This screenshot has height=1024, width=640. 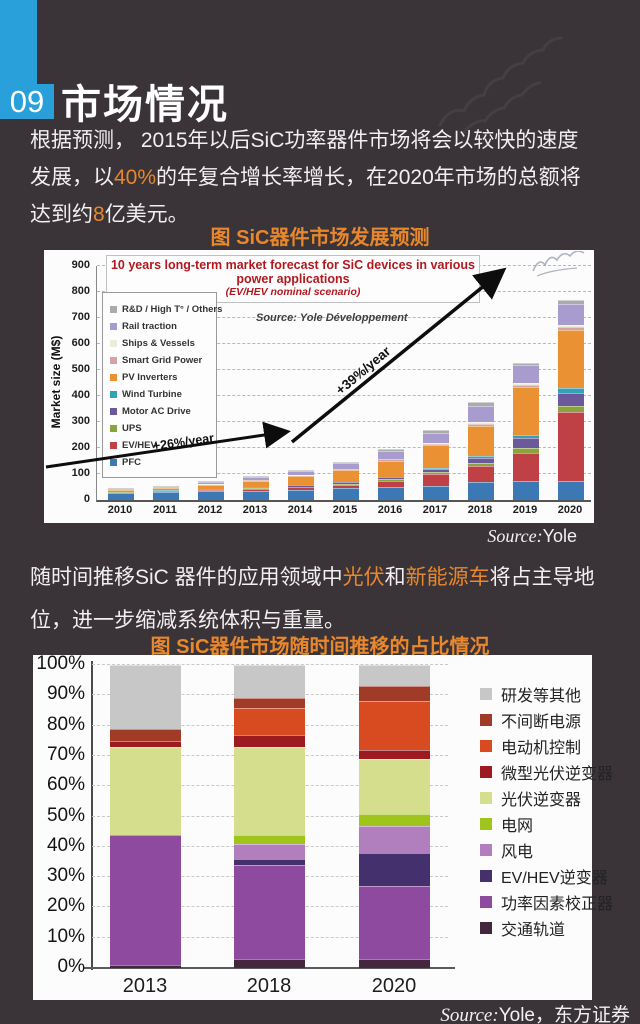 I want to click on arrow-label-26pct: +26%/year, so click(x=183, y=442).